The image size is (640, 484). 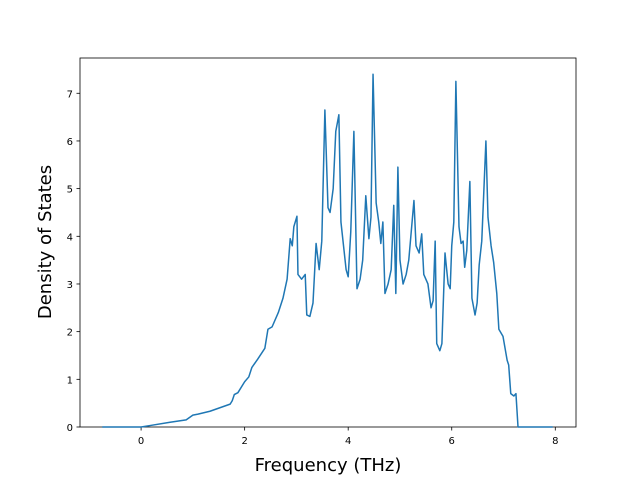 I want to click on x-tick-label: 4, so click(x=348, y=441).